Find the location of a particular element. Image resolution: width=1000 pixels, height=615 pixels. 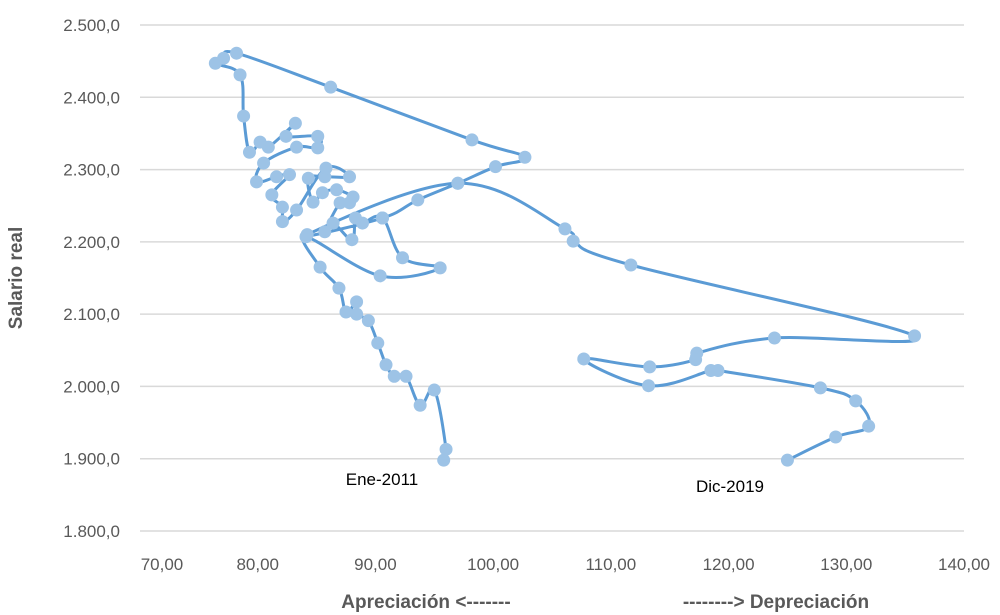

y-tick-label: 2.000,0 is located at coordinates (91, 386).